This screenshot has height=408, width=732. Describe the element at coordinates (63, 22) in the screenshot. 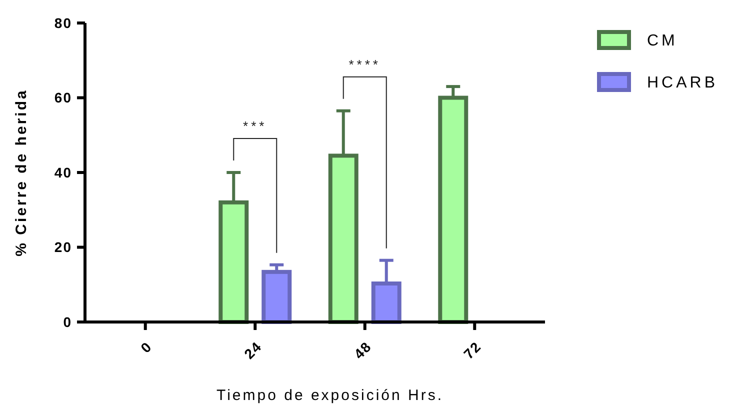

I see `y-tick-label: 80` at that location.